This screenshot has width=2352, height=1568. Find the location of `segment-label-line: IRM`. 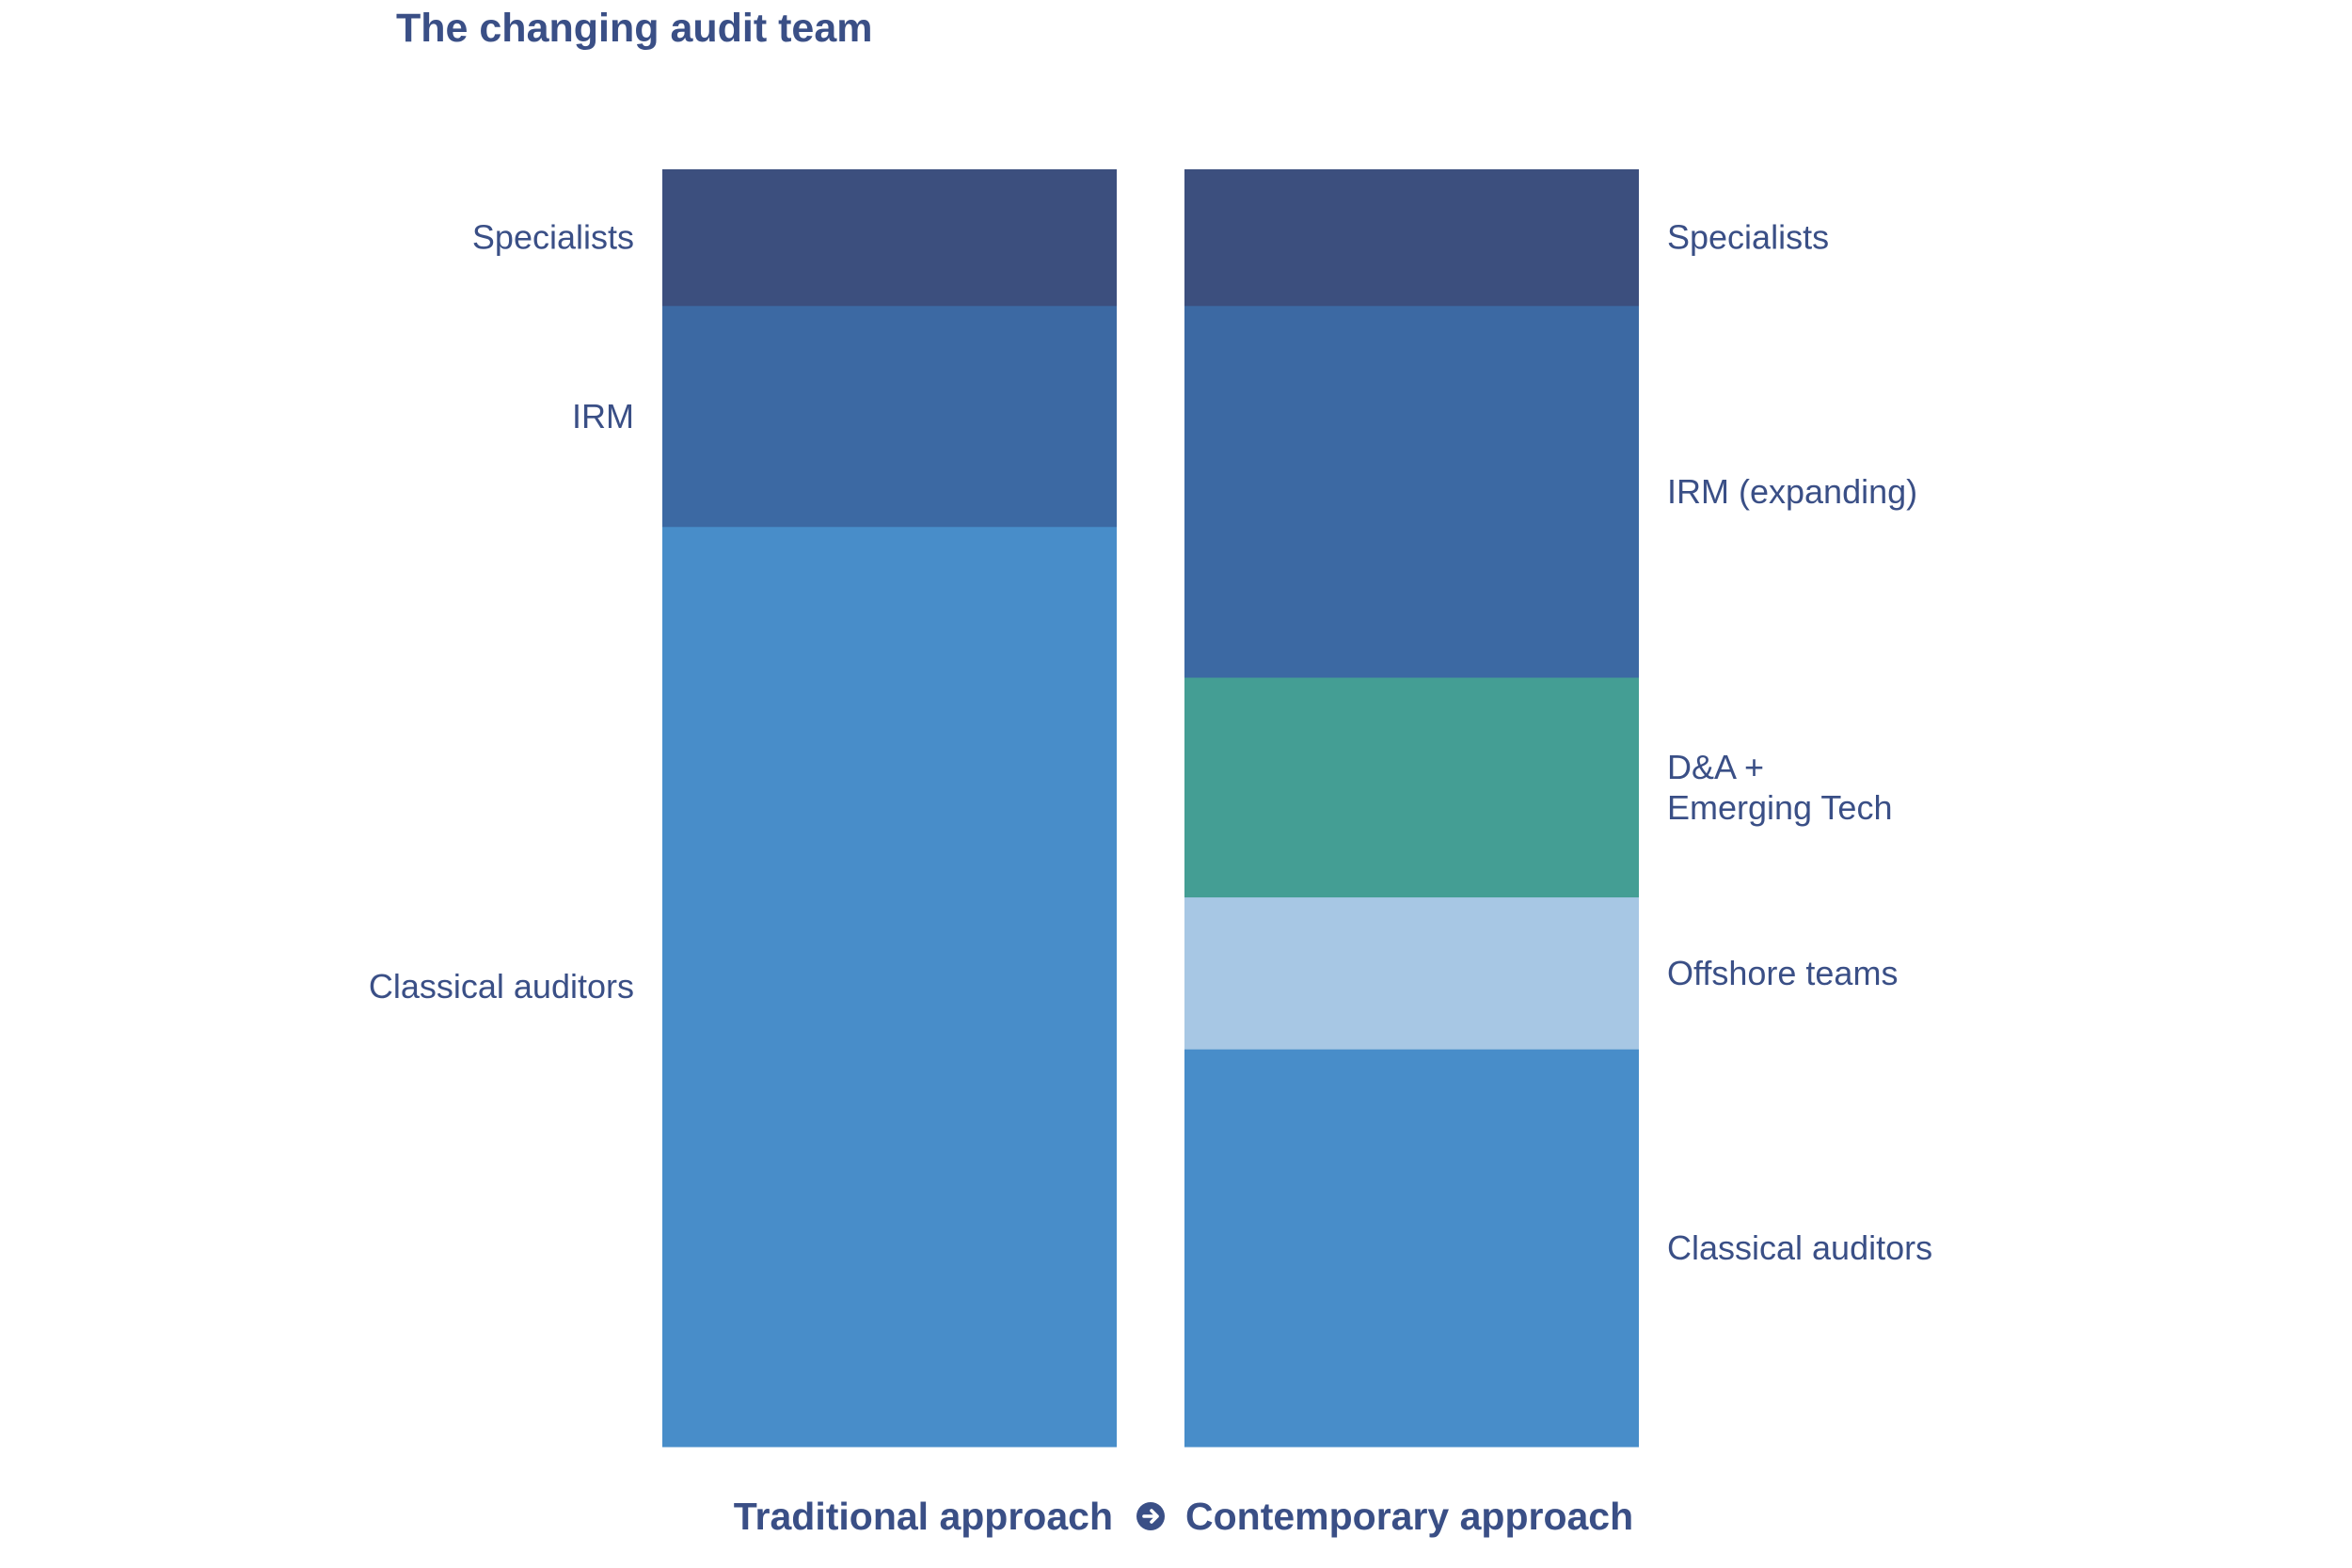

segment-label-line: IRM is located at coordinates (603, 417).